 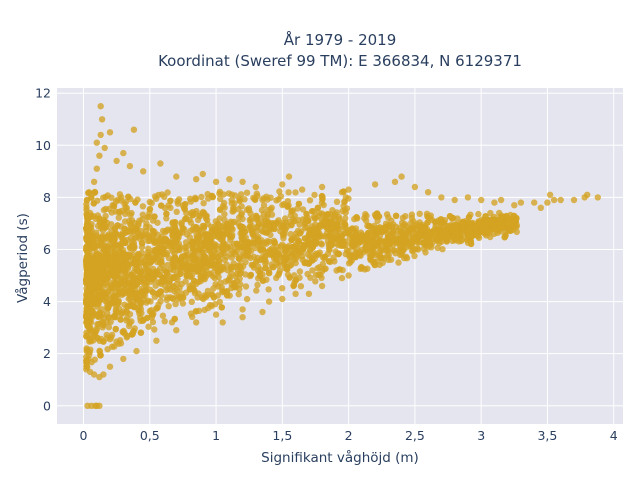 I want to click on x-tick-label: 2, so click(x=349, y=435).